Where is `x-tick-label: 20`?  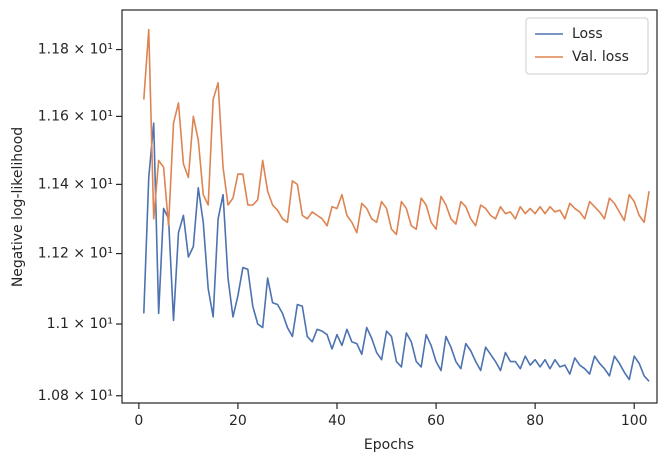
x-tick-label: 20 is located at coordinates (238, 421).